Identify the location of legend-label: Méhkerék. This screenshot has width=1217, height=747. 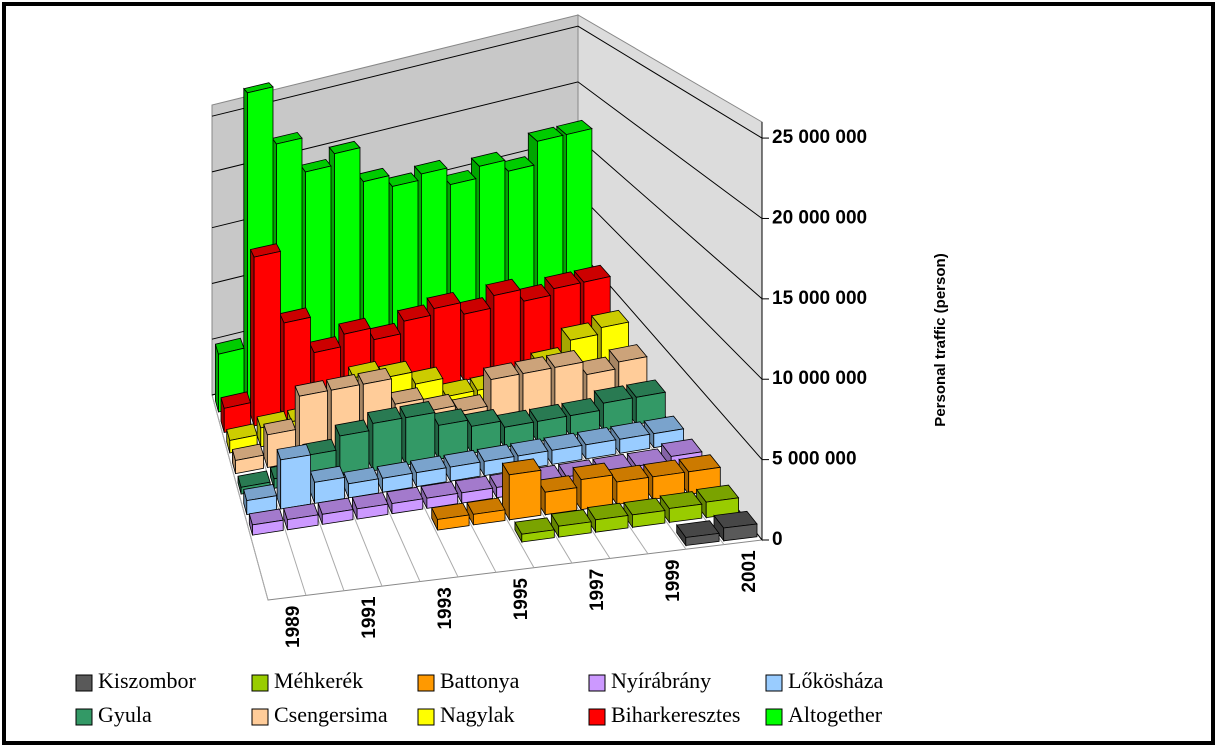
(318, 680).